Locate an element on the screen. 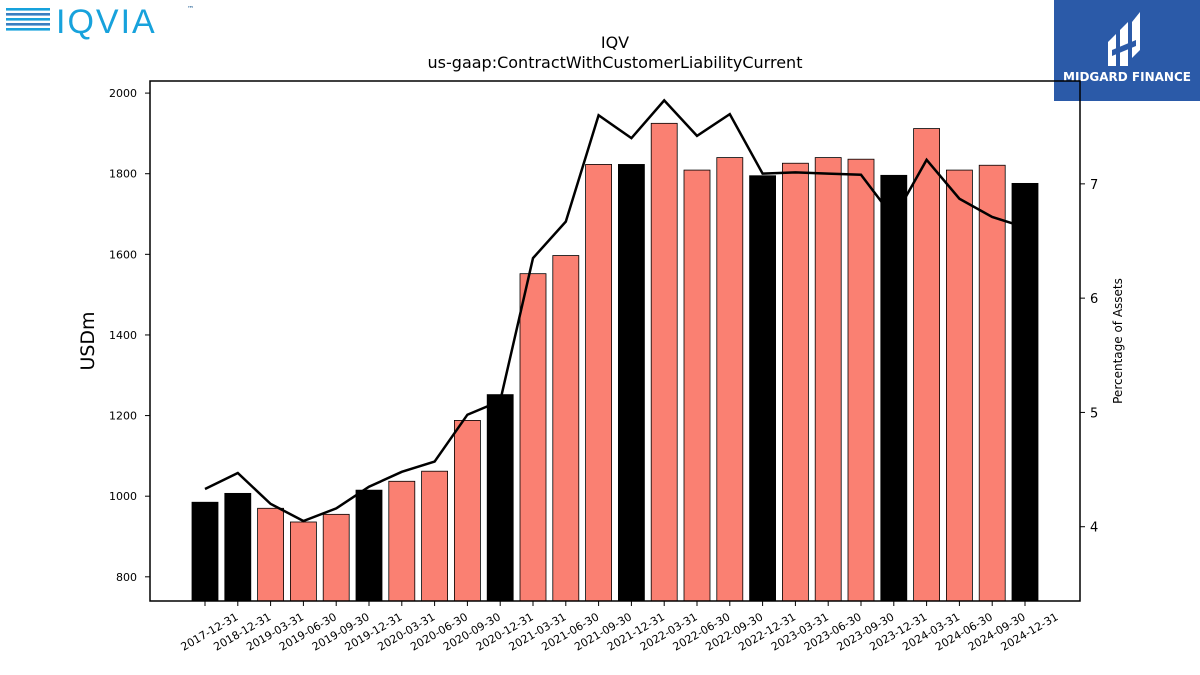 This screenshot has width=1200, height=675. y-tick-label: 1600 is located at coordinates (123, 254).